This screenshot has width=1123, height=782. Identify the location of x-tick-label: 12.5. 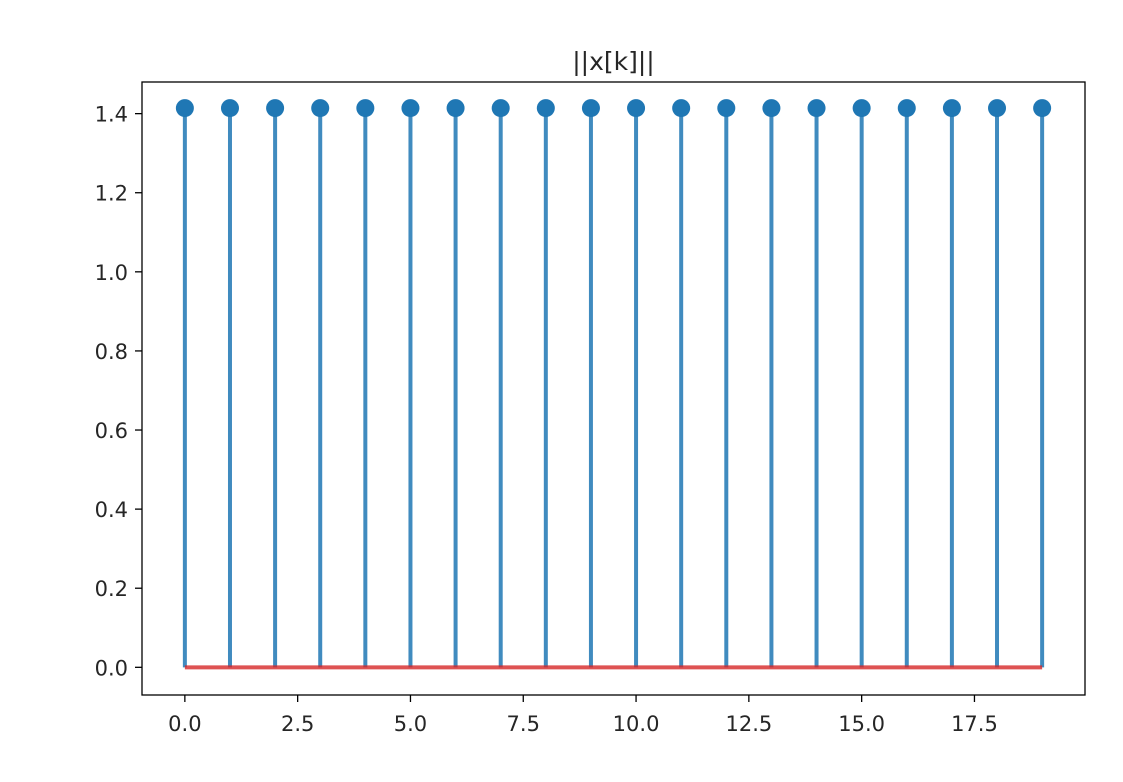
(748, 724).